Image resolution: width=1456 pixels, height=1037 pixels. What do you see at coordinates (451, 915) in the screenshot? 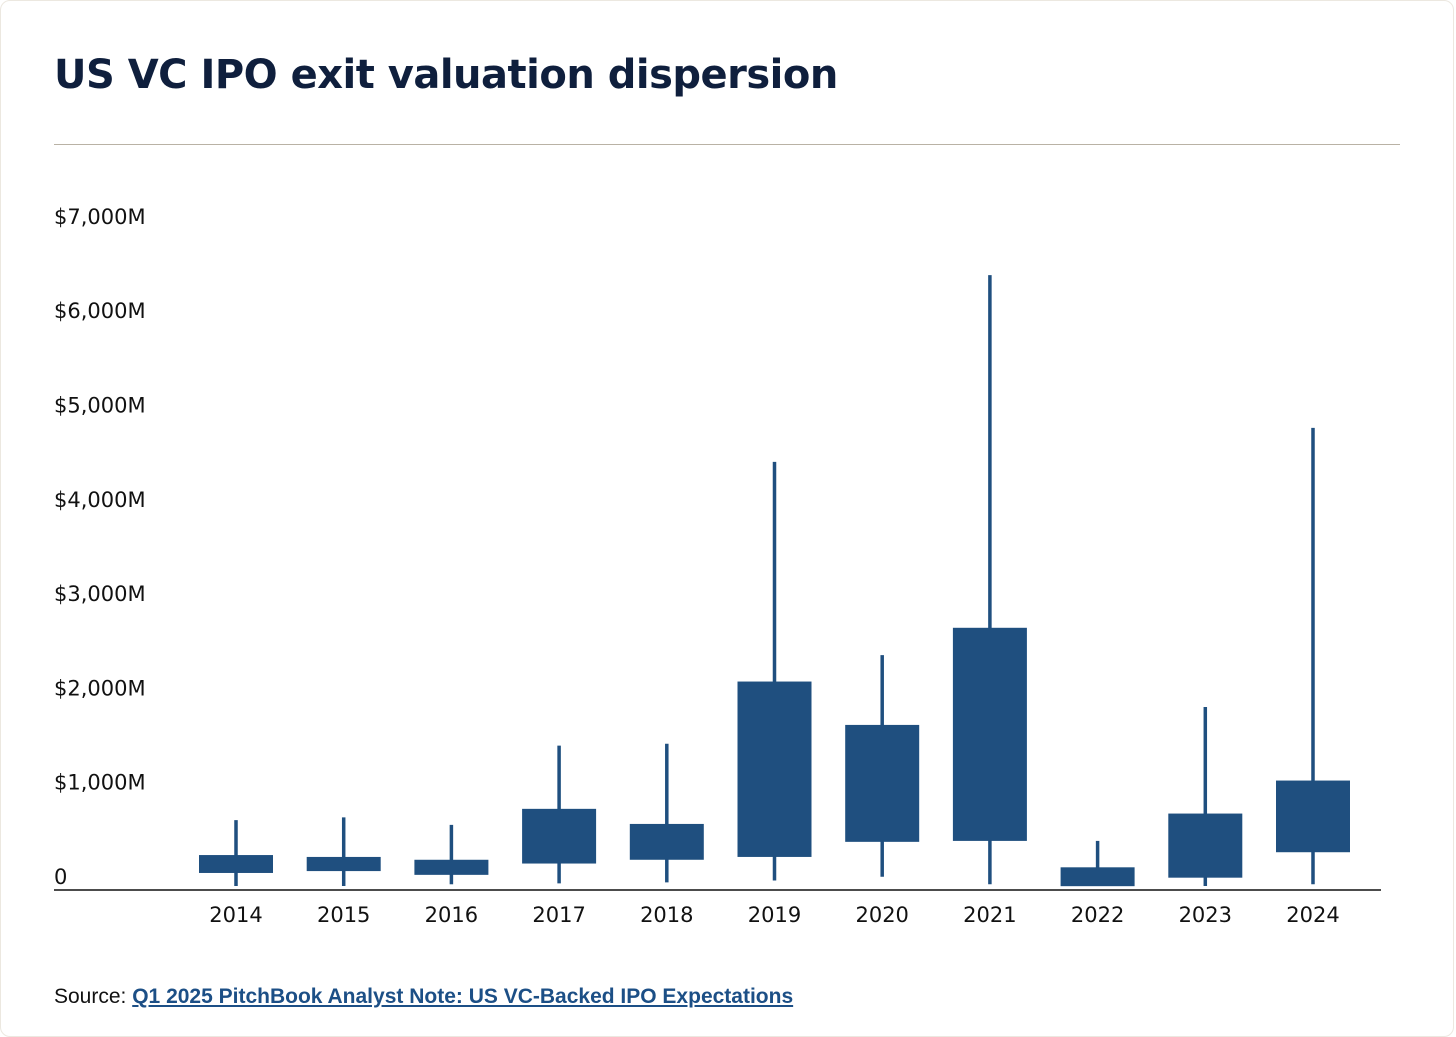
I see `x-tick-label: 2016` at bounding box center [451, 915].